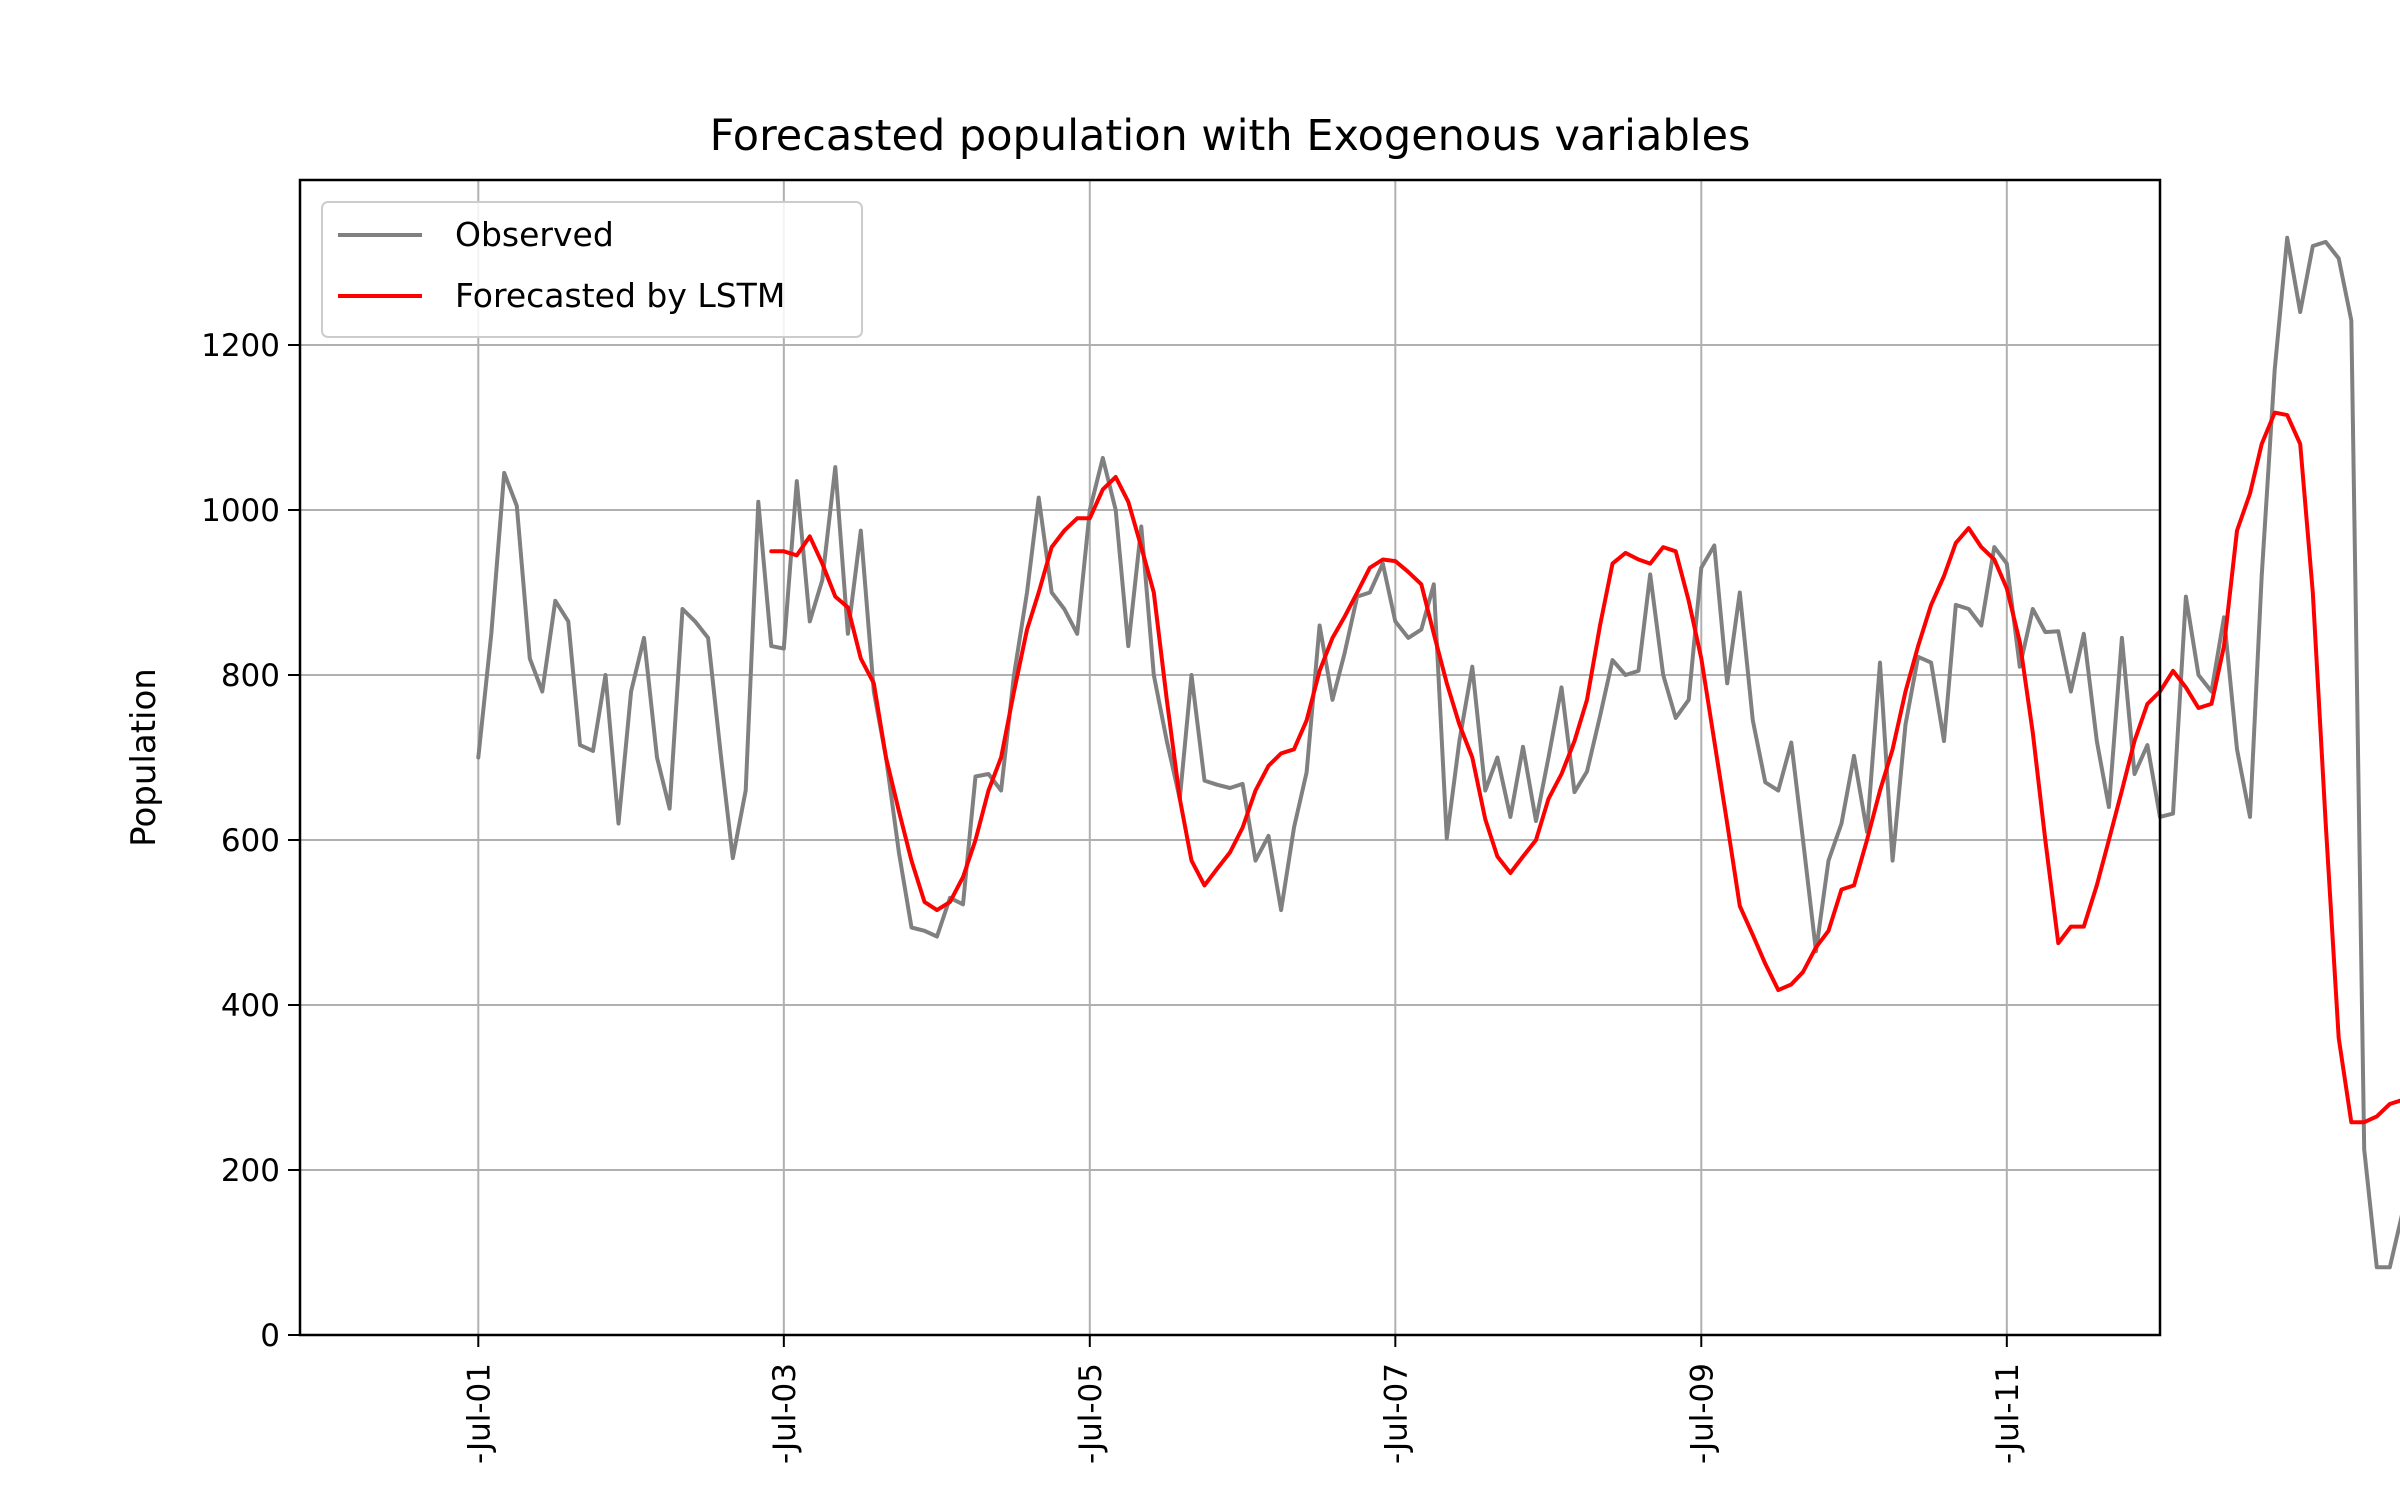  What do you see at coordinates (250, 1171) in the screenshot?
I see `y-tick-label: 200` at bounding box center [250, 1171].